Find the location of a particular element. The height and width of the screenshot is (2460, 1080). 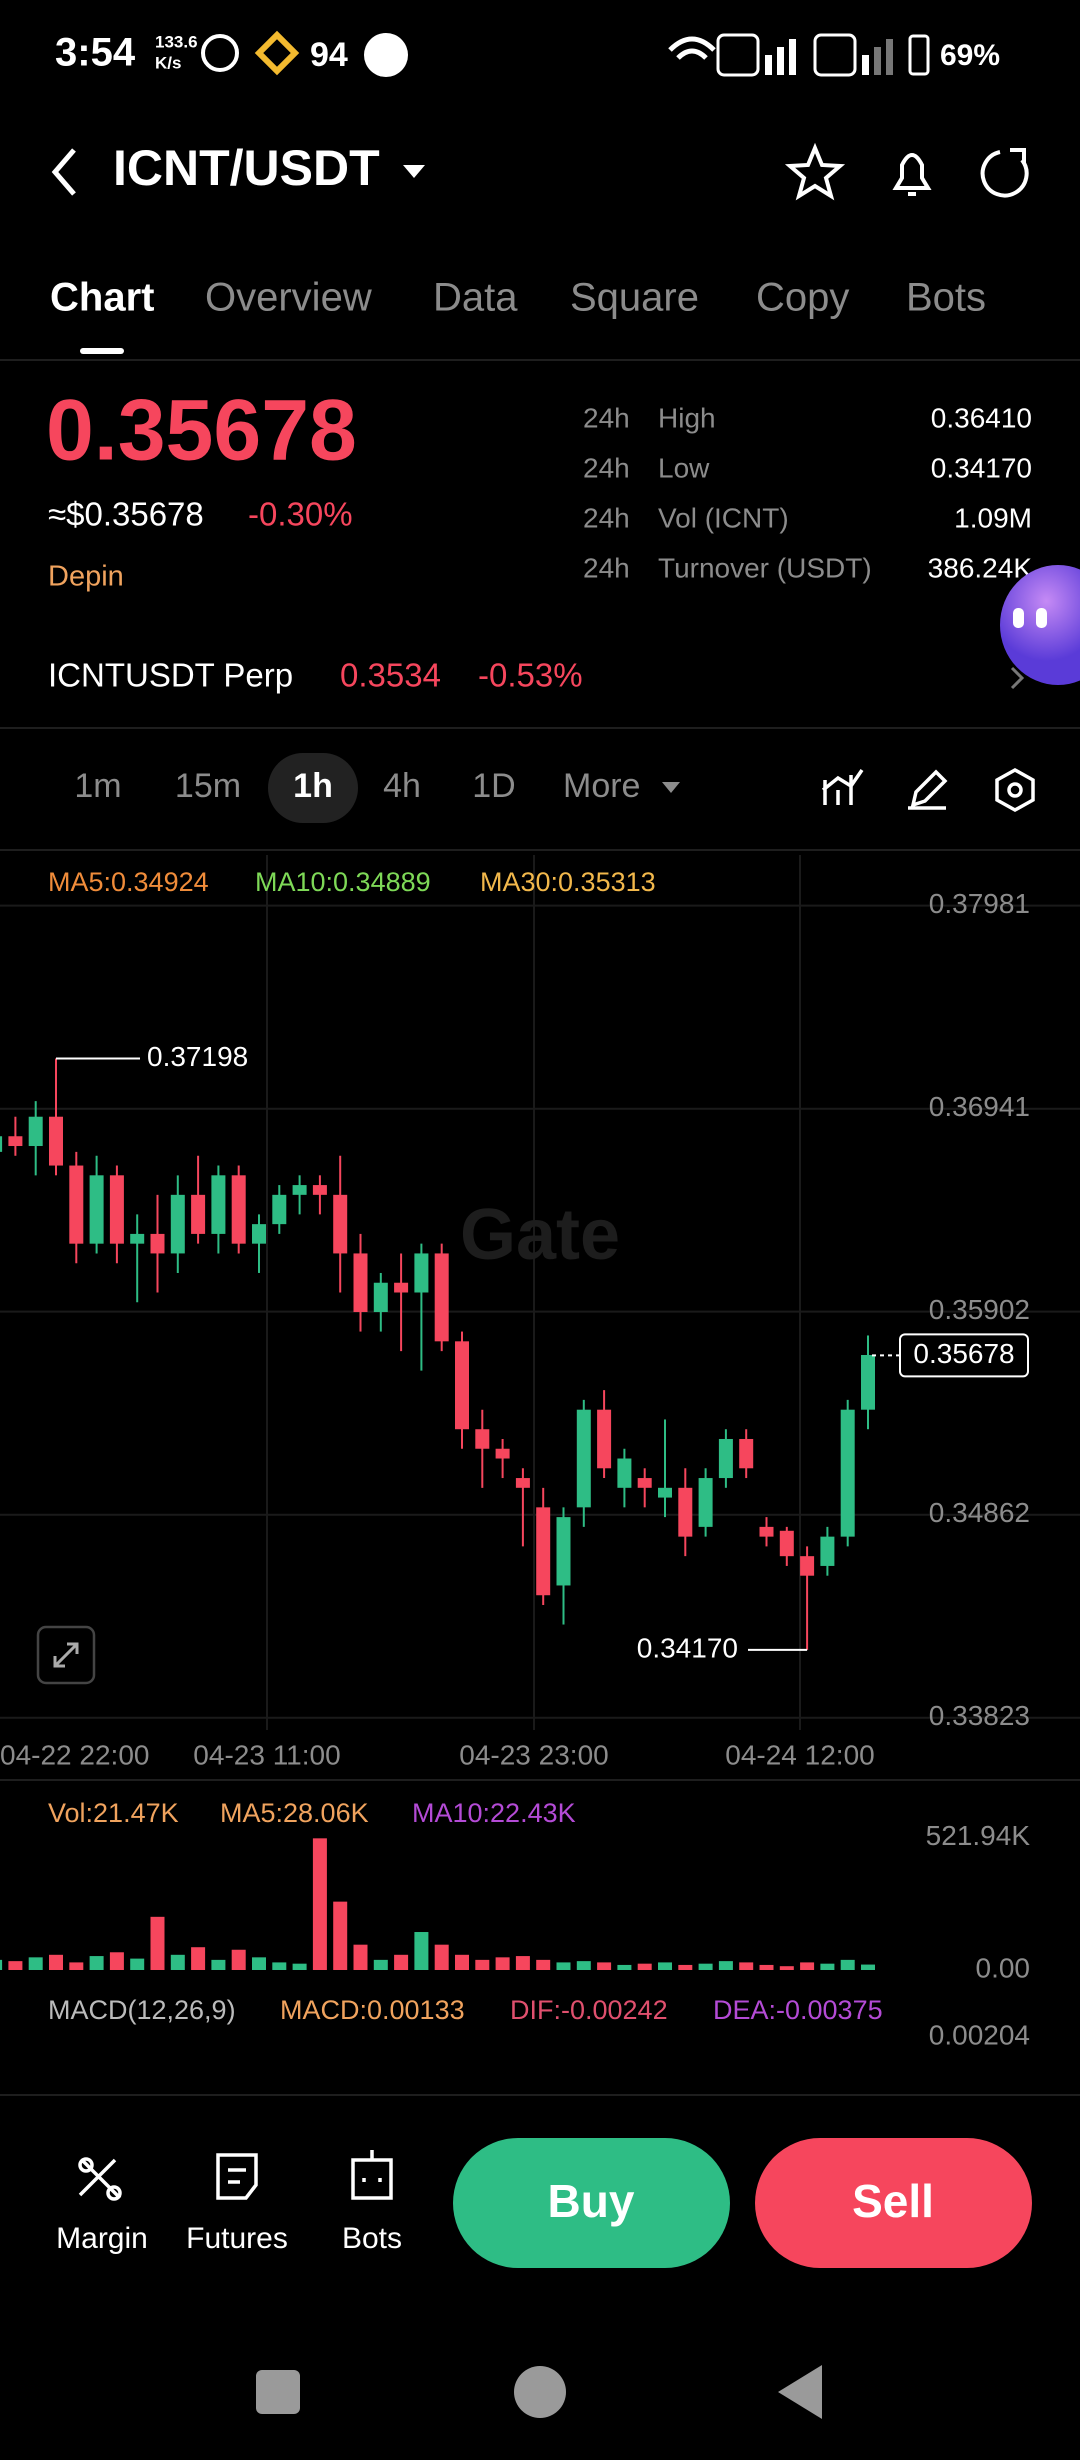

indicator-button is located at coordinates (842, 787).